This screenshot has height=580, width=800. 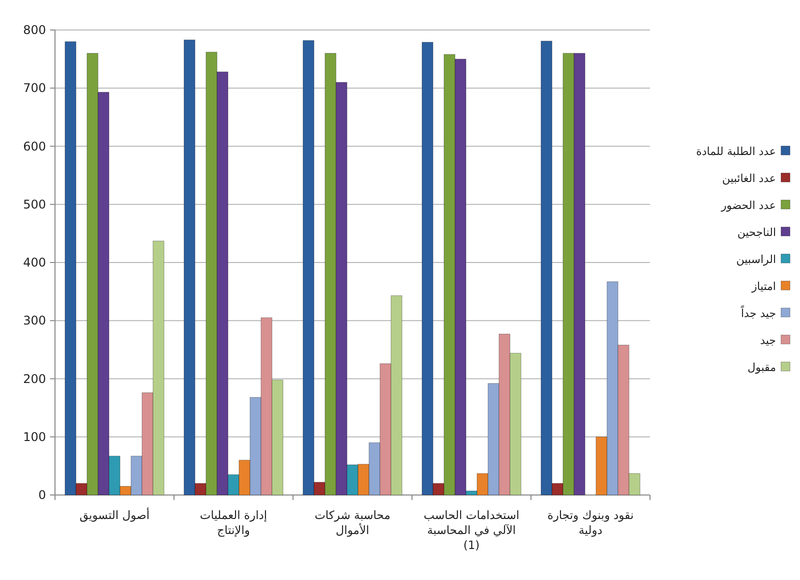 What do you see at coordinates (590, 522) in the screenshot?
I see `x-tick-label: نقود وبنوك وتجارة دولية` at bounding box center [590, 522].